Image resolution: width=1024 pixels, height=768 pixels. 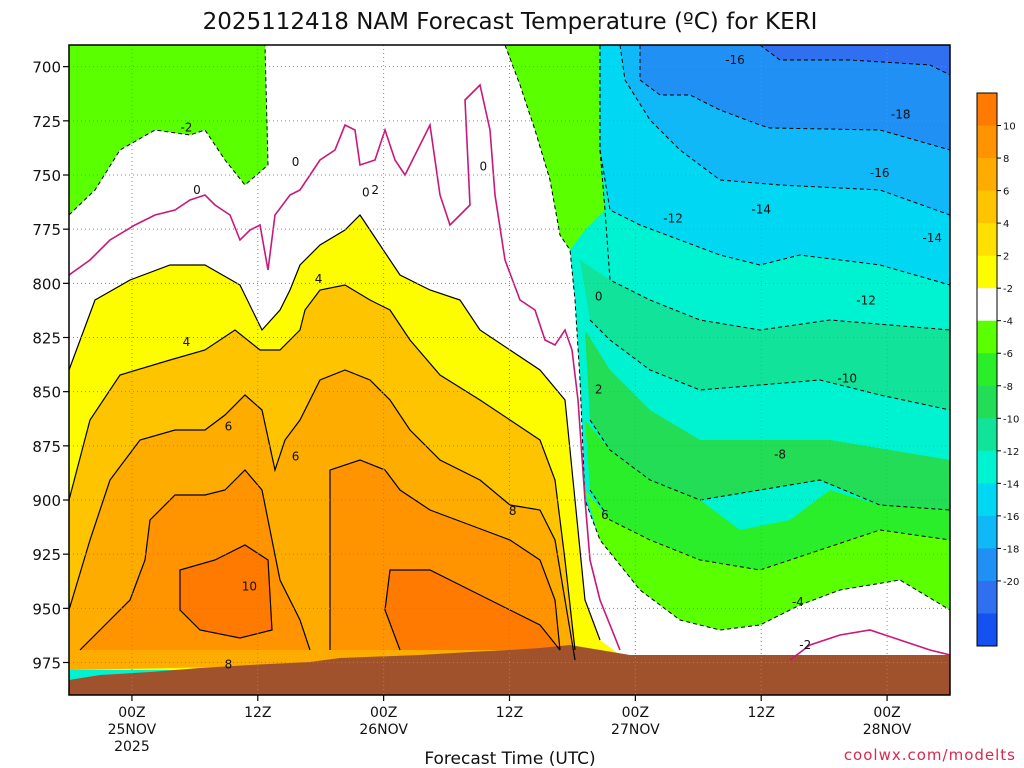 I want to click on contour-label: -18, so click(x=901, y=114).